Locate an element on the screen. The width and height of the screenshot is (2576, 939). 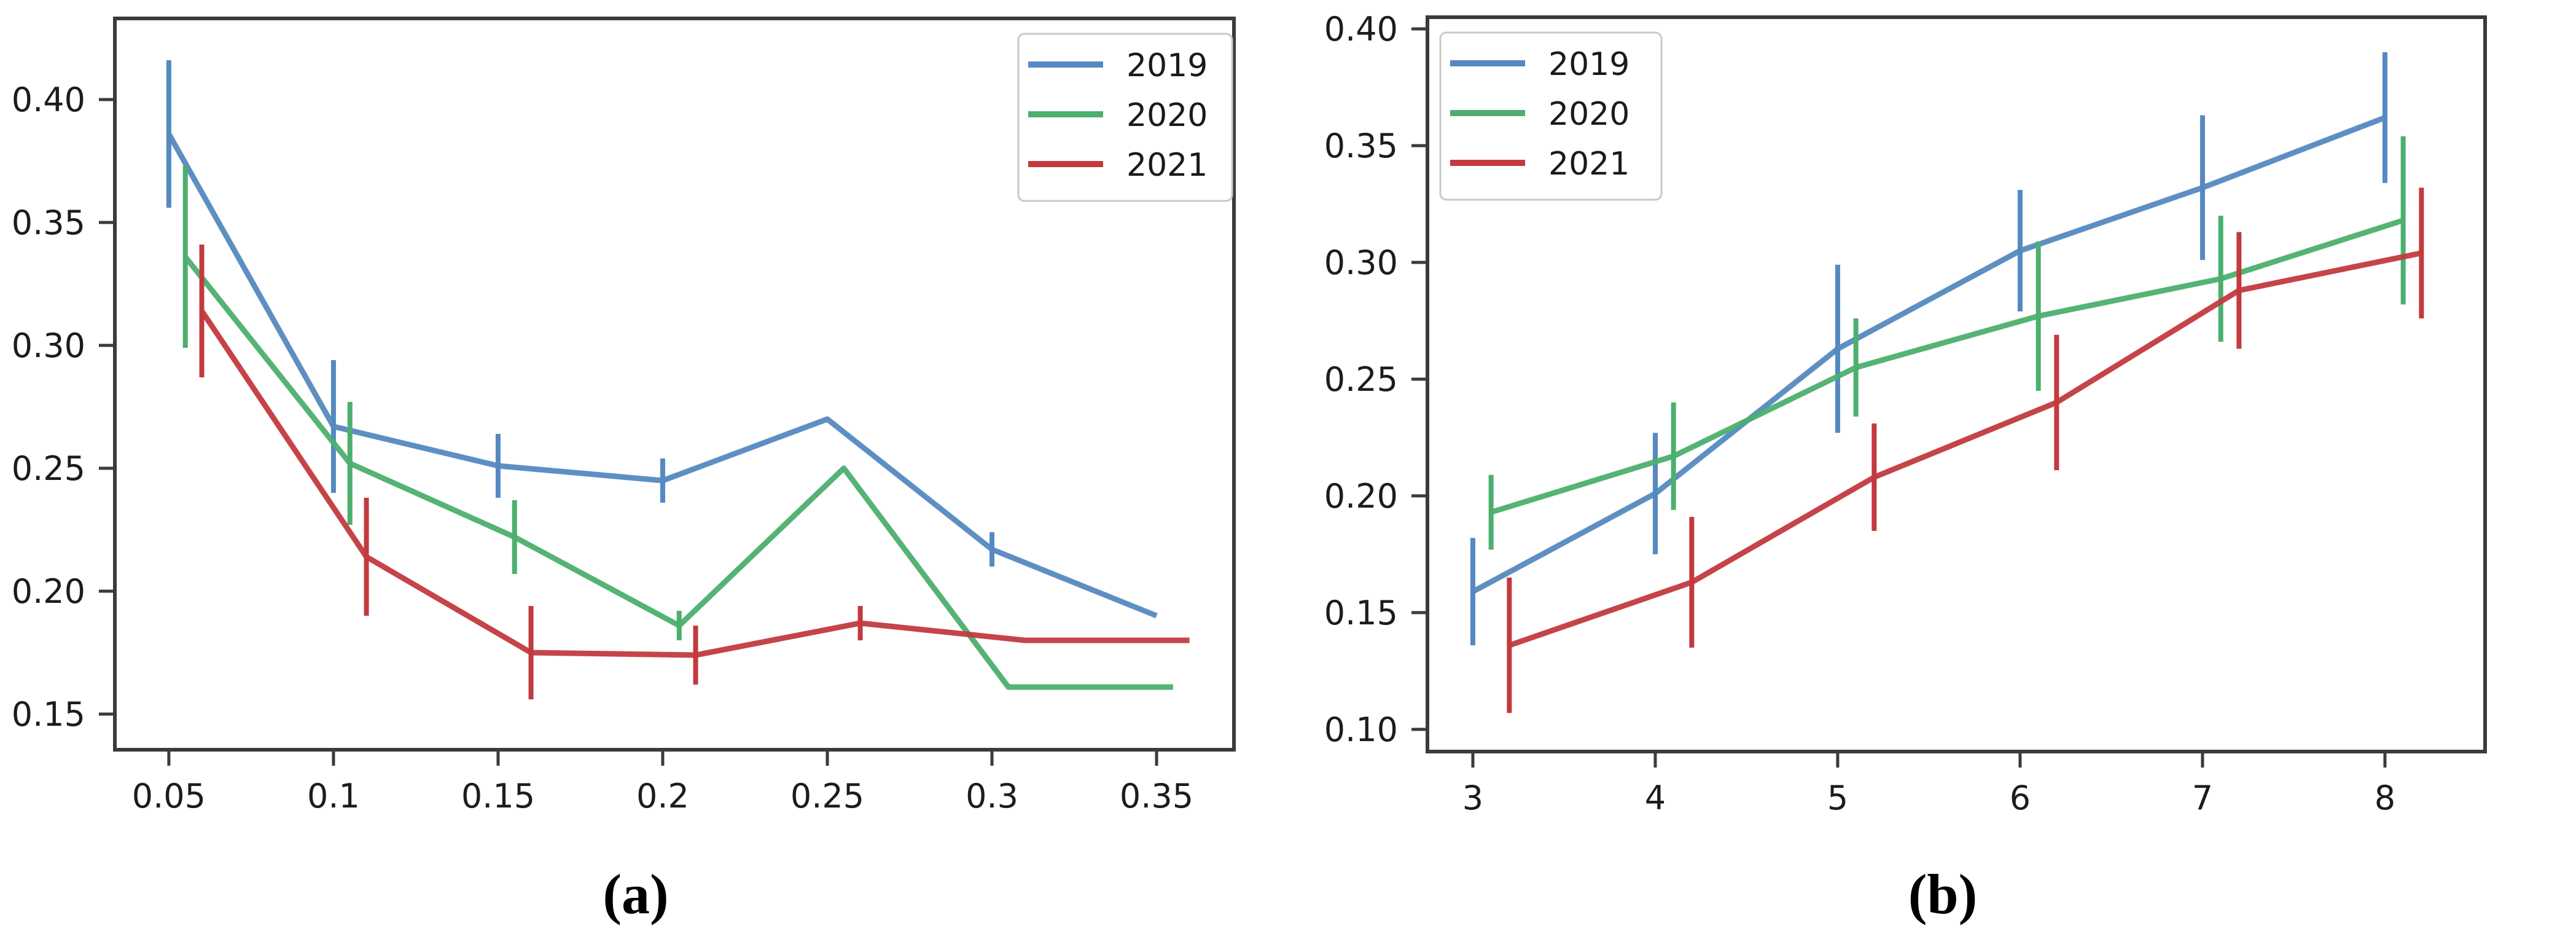
series-line-2020 is located at coordinates (1947, 366).